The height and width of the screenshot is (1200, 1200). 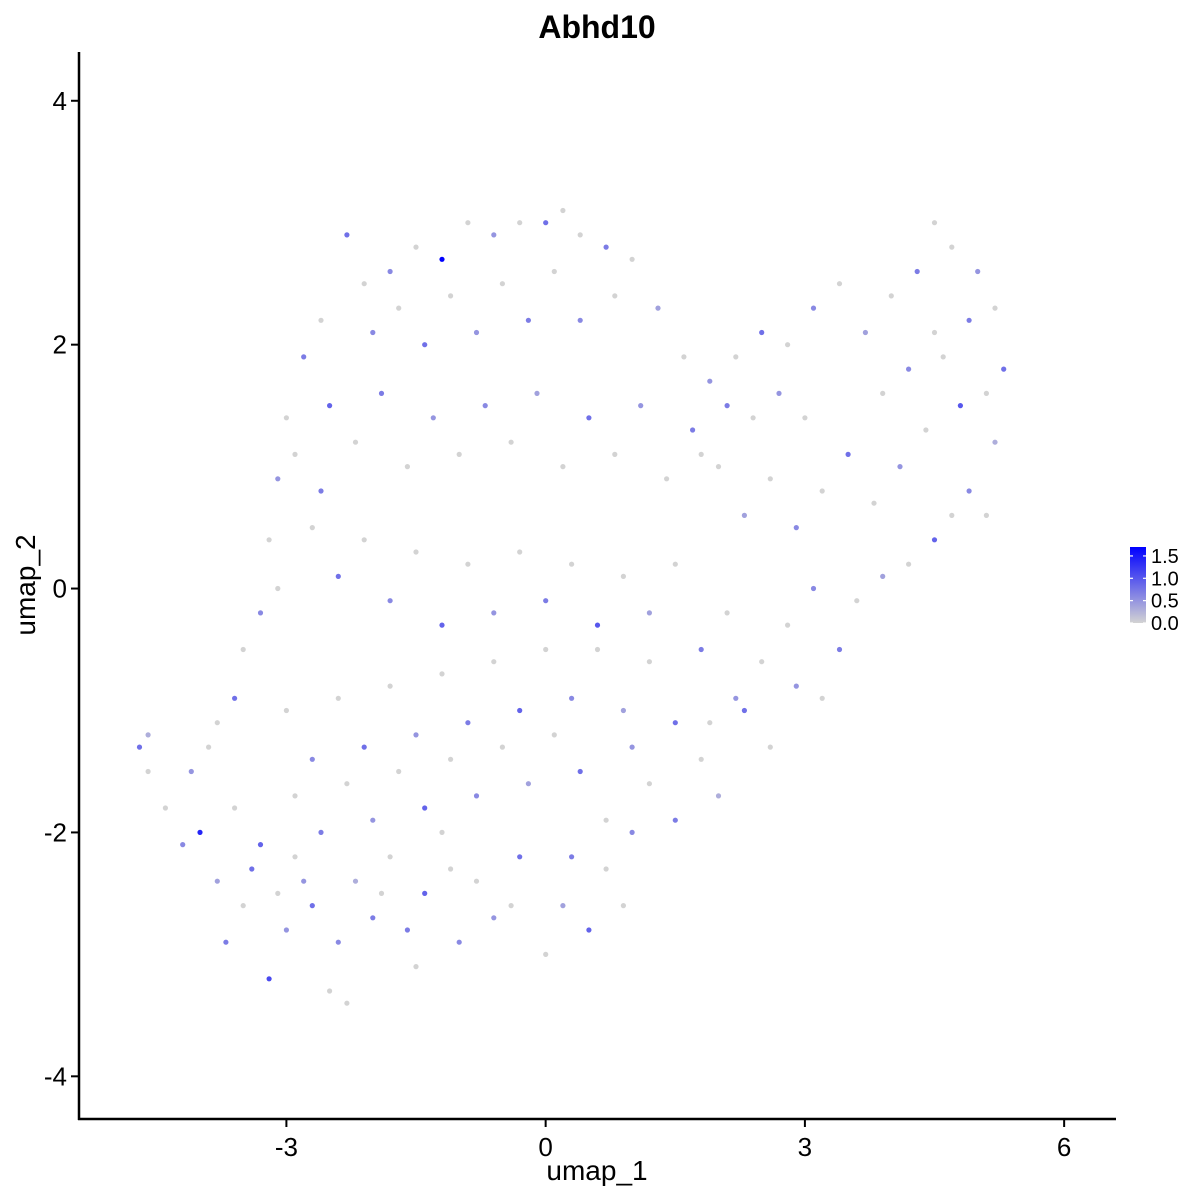 What do you see at coordinates (1165, 624) in the screenshot?
I see `colorbar-tick-label: 0.0` at bounding box center [1165, 624].